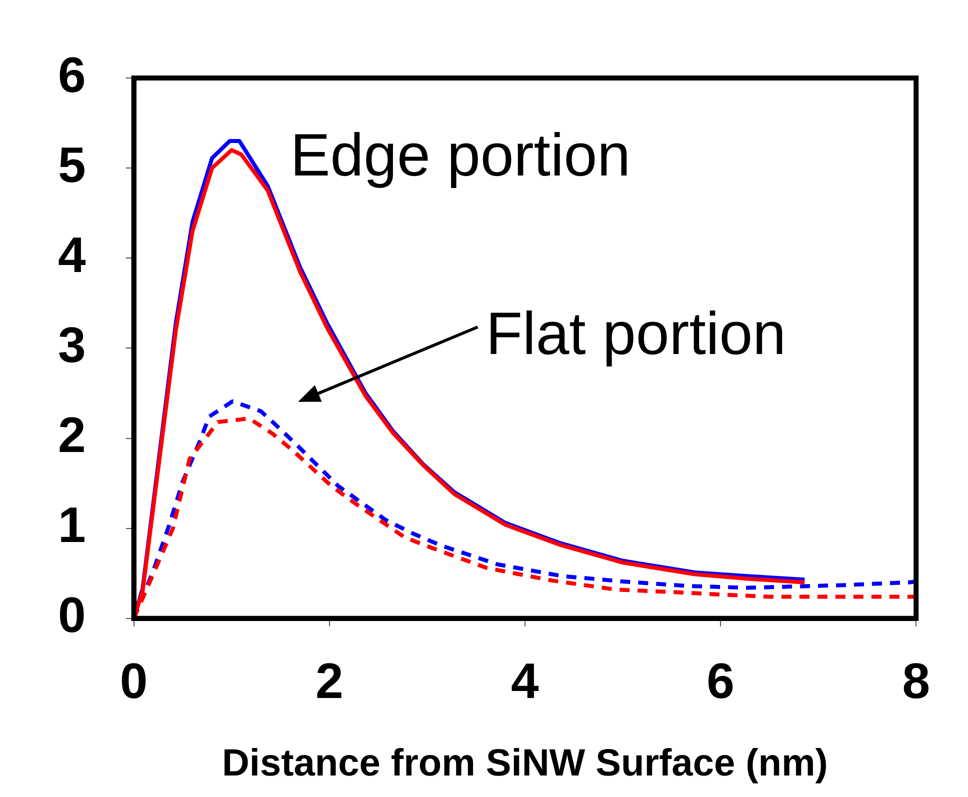  Describe the element at coordinates (72, 615) in the screenshot. I see `y-tick-label: 0` at that location.